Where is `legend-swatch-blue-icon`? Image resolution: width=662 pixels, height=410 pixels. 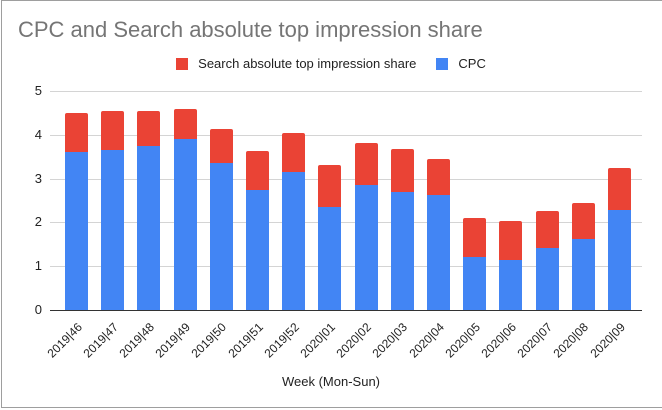
legend-swatch-blue-icon is located at coordinates (442, 63).